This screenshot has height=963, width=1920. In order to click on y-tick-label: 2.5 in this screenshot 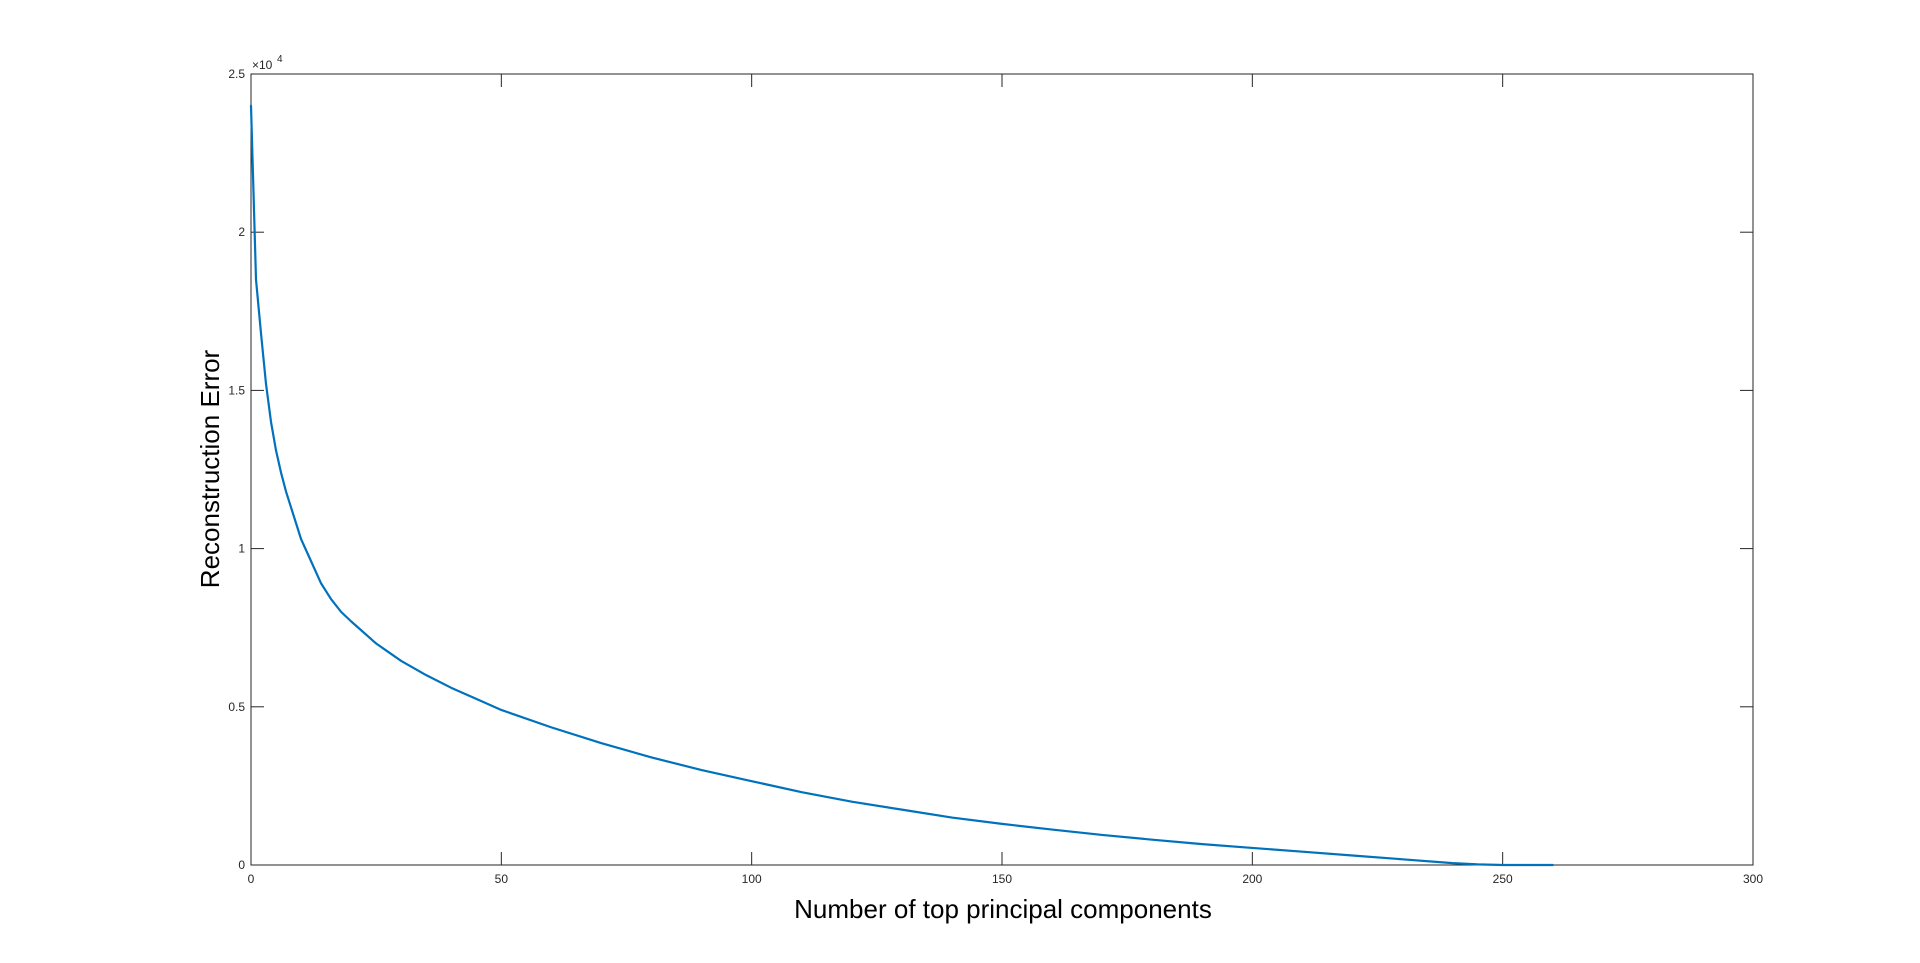, I will do `click(236, 74)`.